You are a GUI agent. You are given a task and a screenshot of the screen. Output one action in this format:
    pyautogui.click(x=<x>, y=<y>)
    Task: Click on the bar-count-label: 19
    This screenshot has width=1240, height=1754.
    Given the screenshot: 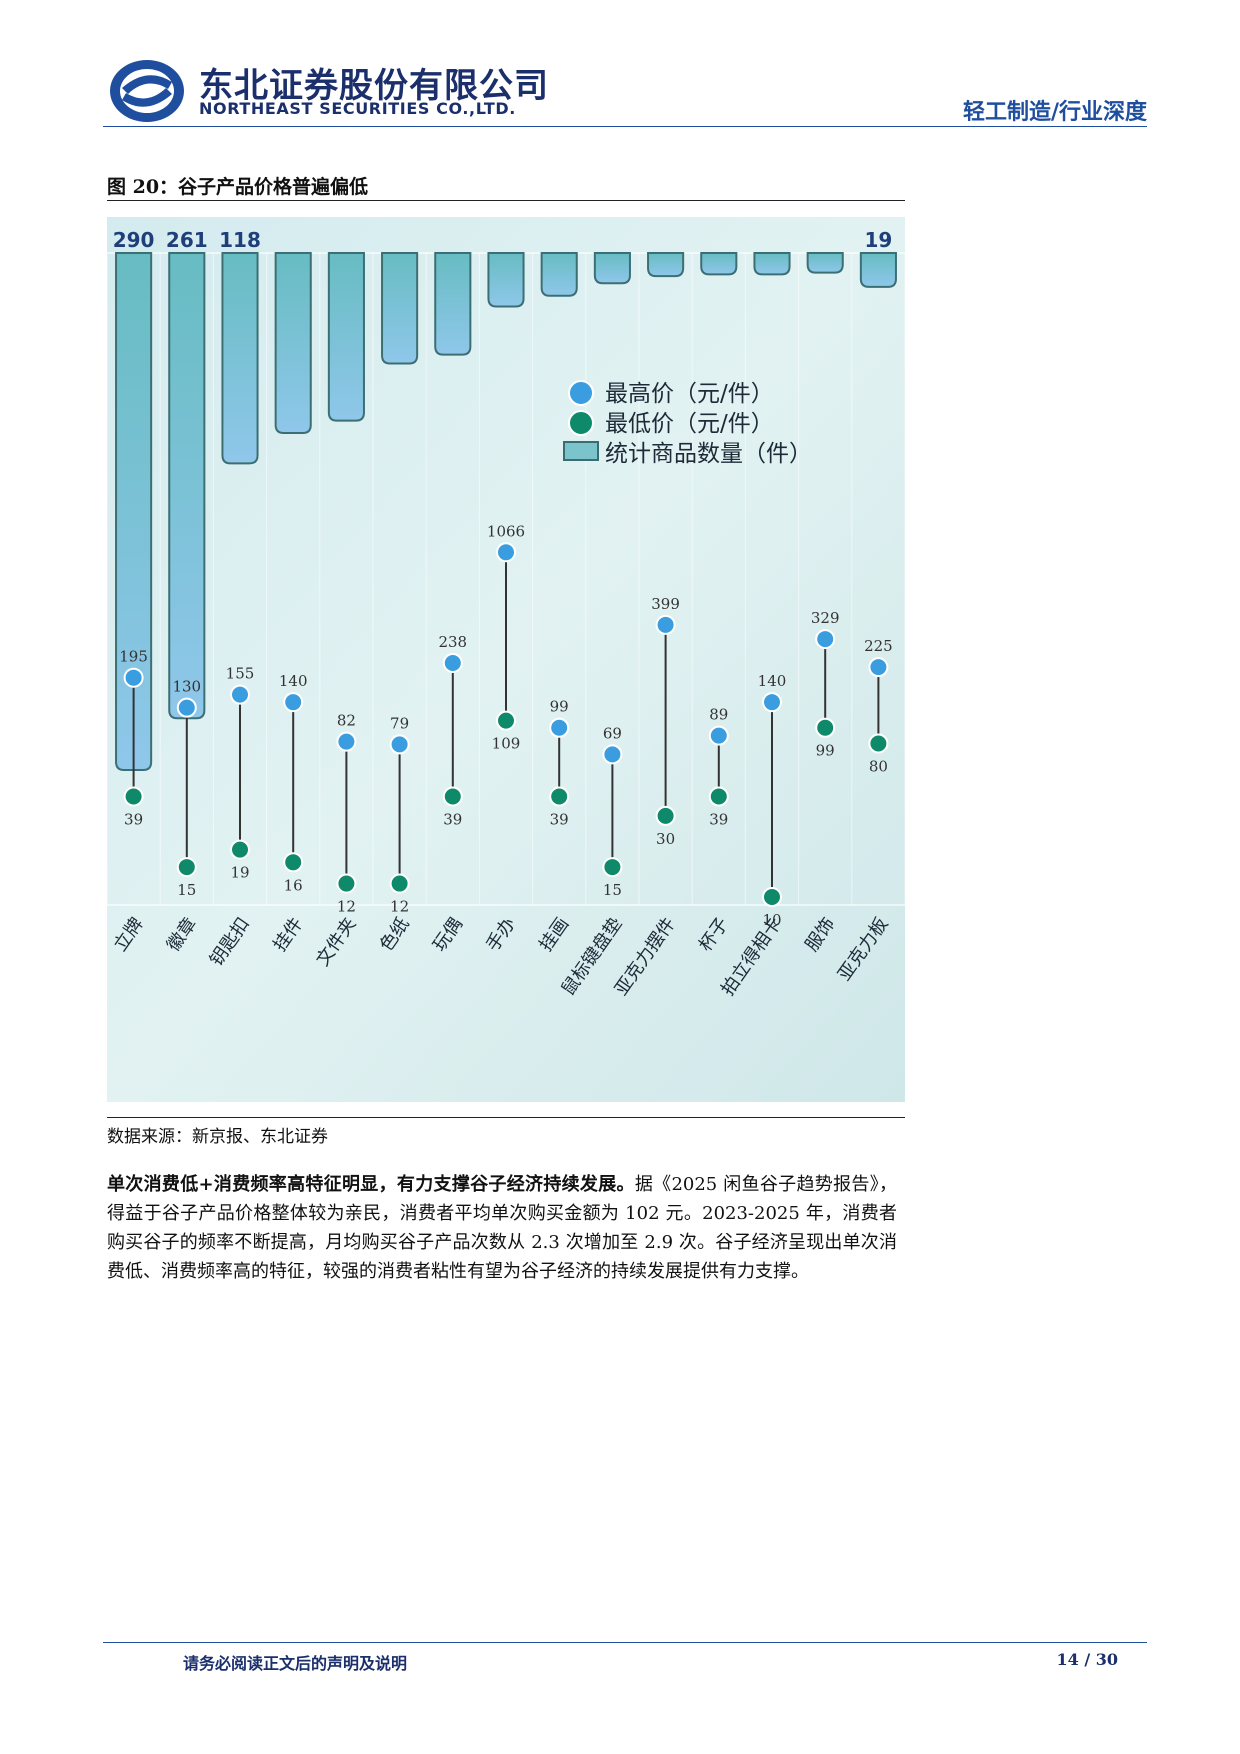 What is the action you would take?
    pyautogui.click(x=878, y=240)
    